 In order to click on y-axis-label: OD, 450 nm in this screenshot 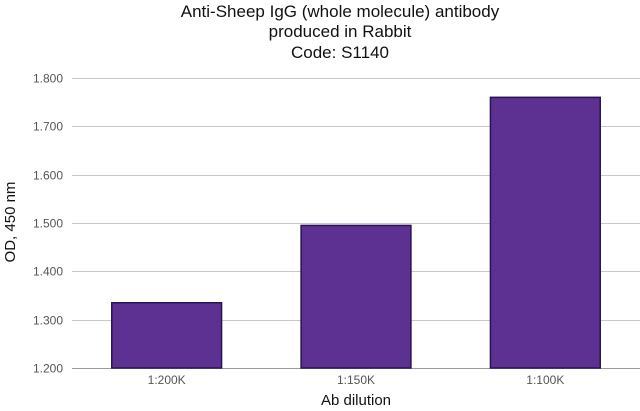, I will do `click(10, 222)`.